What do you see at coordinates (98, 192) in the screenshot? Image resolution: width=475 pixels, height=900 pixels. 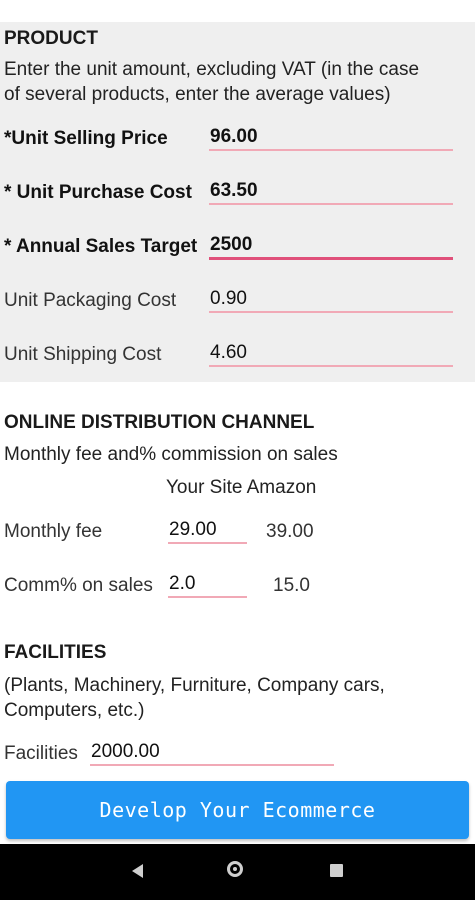 I see `unit-purchase-cost-label: * Unit Purchase Cost` at bounding box center [98, 192].